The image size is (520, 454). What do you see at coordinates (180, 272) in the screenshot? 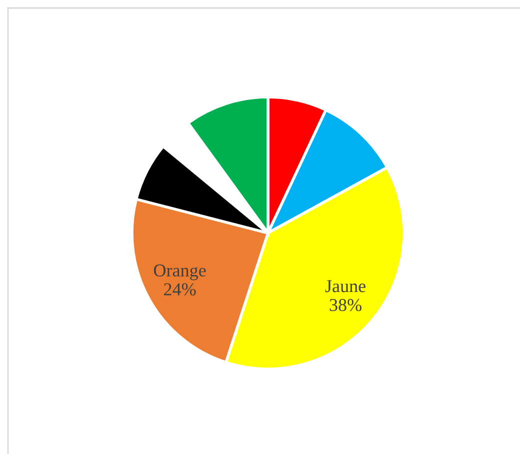
I see `slice-label: Orange` at bounding box center [180, 272].